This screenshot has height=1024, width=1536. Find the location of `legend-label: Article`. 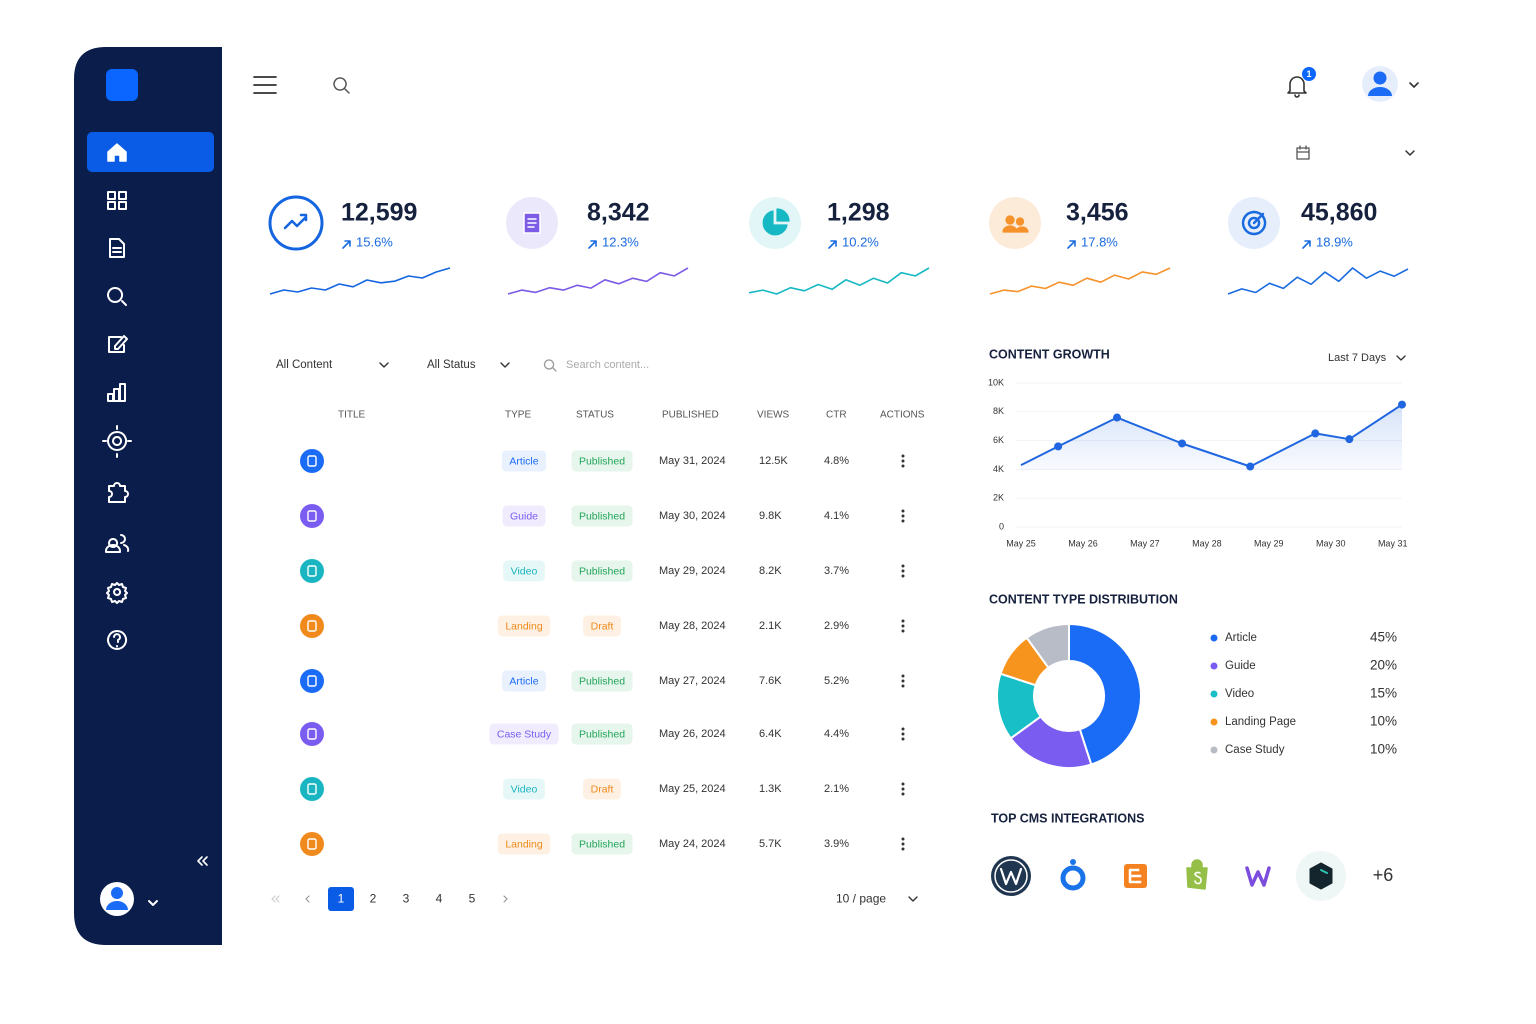

legend-label: Article is located at coordinates (1241, 638).